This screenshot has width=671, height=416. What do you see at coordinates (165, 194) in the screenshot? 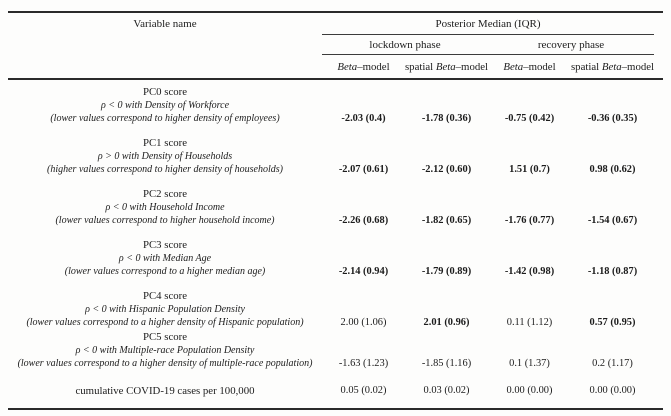
I see `variable-title: PC2 score` at bounding box center [165, 194].